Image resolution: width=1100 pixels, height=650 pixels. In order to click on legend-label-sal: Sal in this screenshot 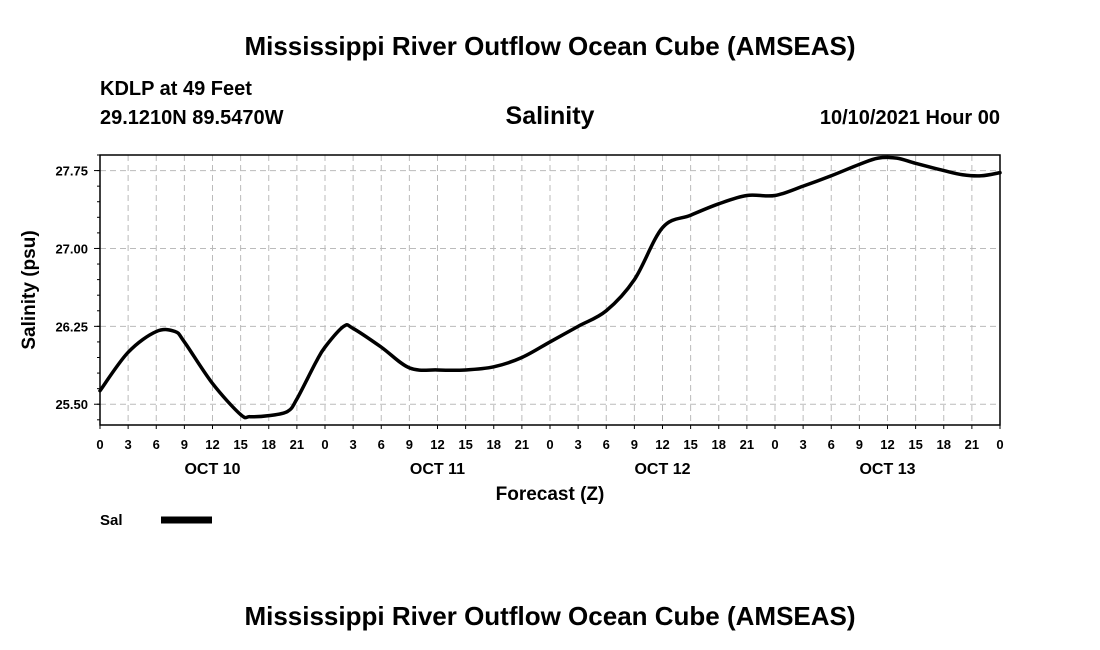, I will do `click(111, 520)`.